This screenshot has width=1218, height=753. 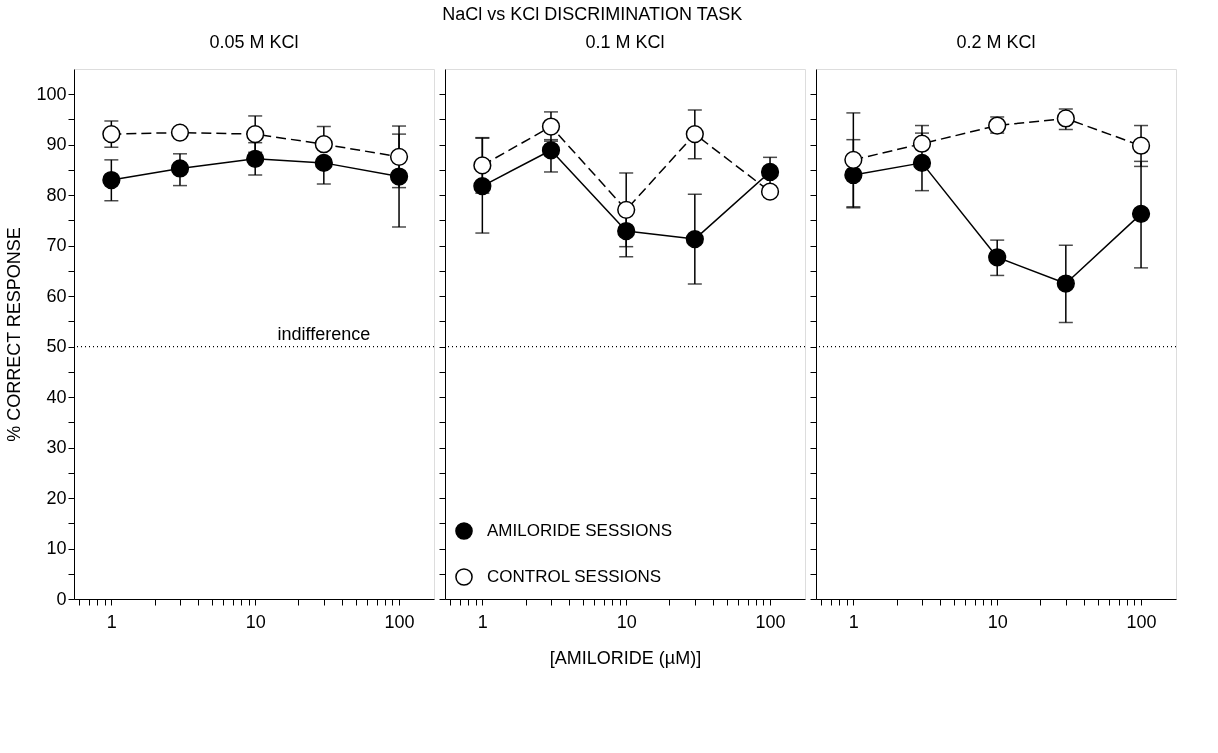 What do you see at coordinates (56, 497) in the screenshot?
I see `y-tick-label: 20` at bounding box center [56, 497].